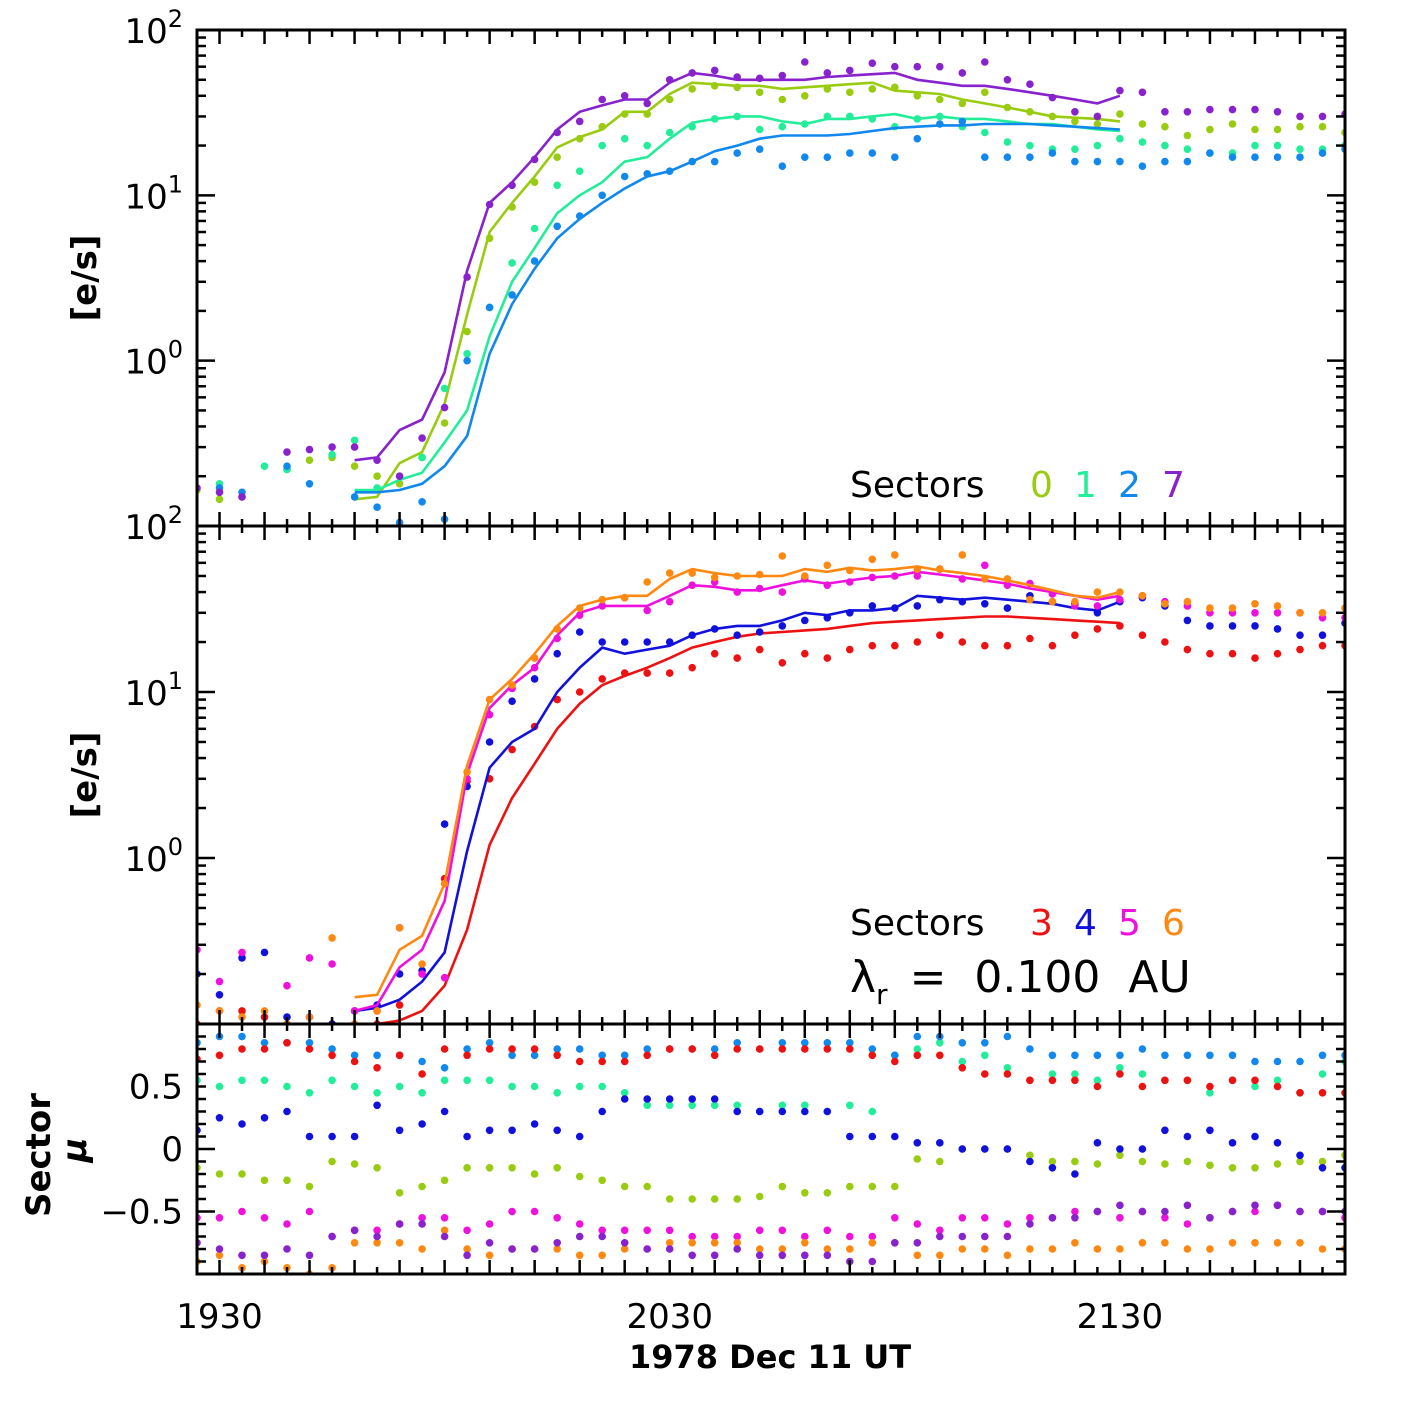  I want to click on top-y-tick-label: 10², so click(153, 28).